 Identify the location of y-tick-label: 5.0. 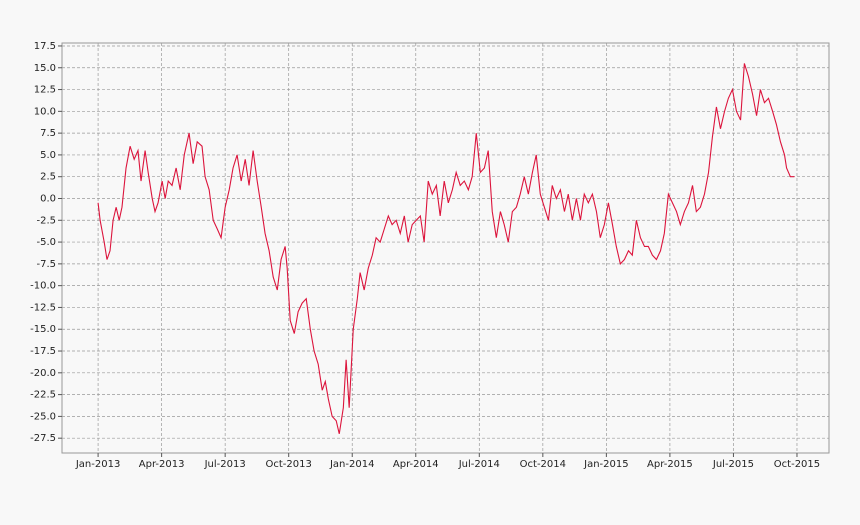
(48, 155).